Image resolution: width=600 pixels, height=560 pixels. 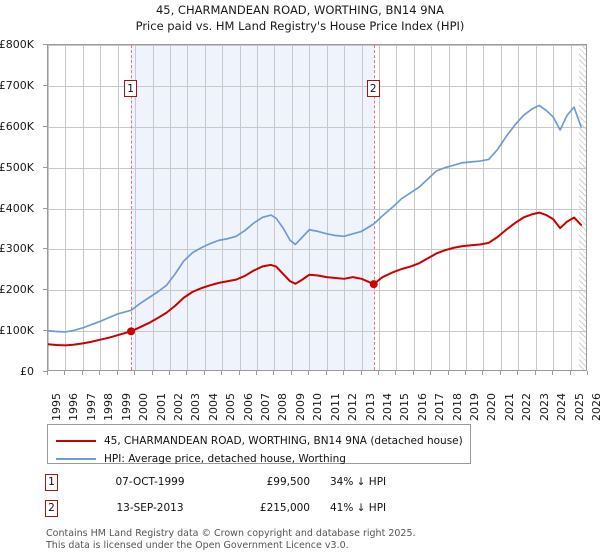 What do you see at coordinates (582, 207) in the screenshot?
I see `forecast-hatch-band` at bounding box center [582, 207].